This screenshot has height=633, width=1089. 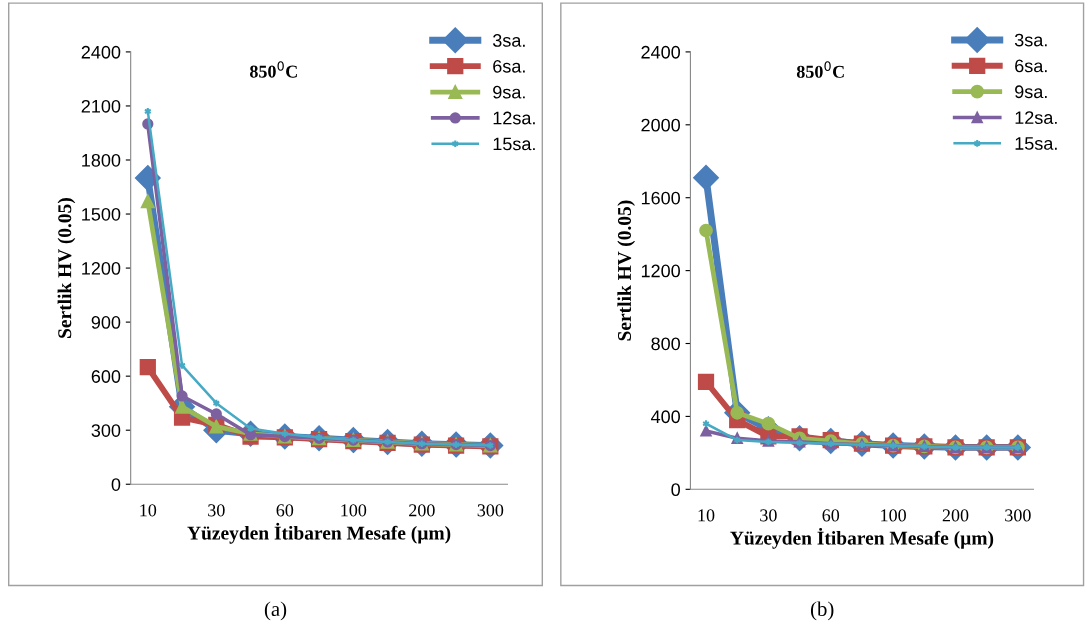 I want to click on y-tick-label: 600, so click(x=106, y=376).